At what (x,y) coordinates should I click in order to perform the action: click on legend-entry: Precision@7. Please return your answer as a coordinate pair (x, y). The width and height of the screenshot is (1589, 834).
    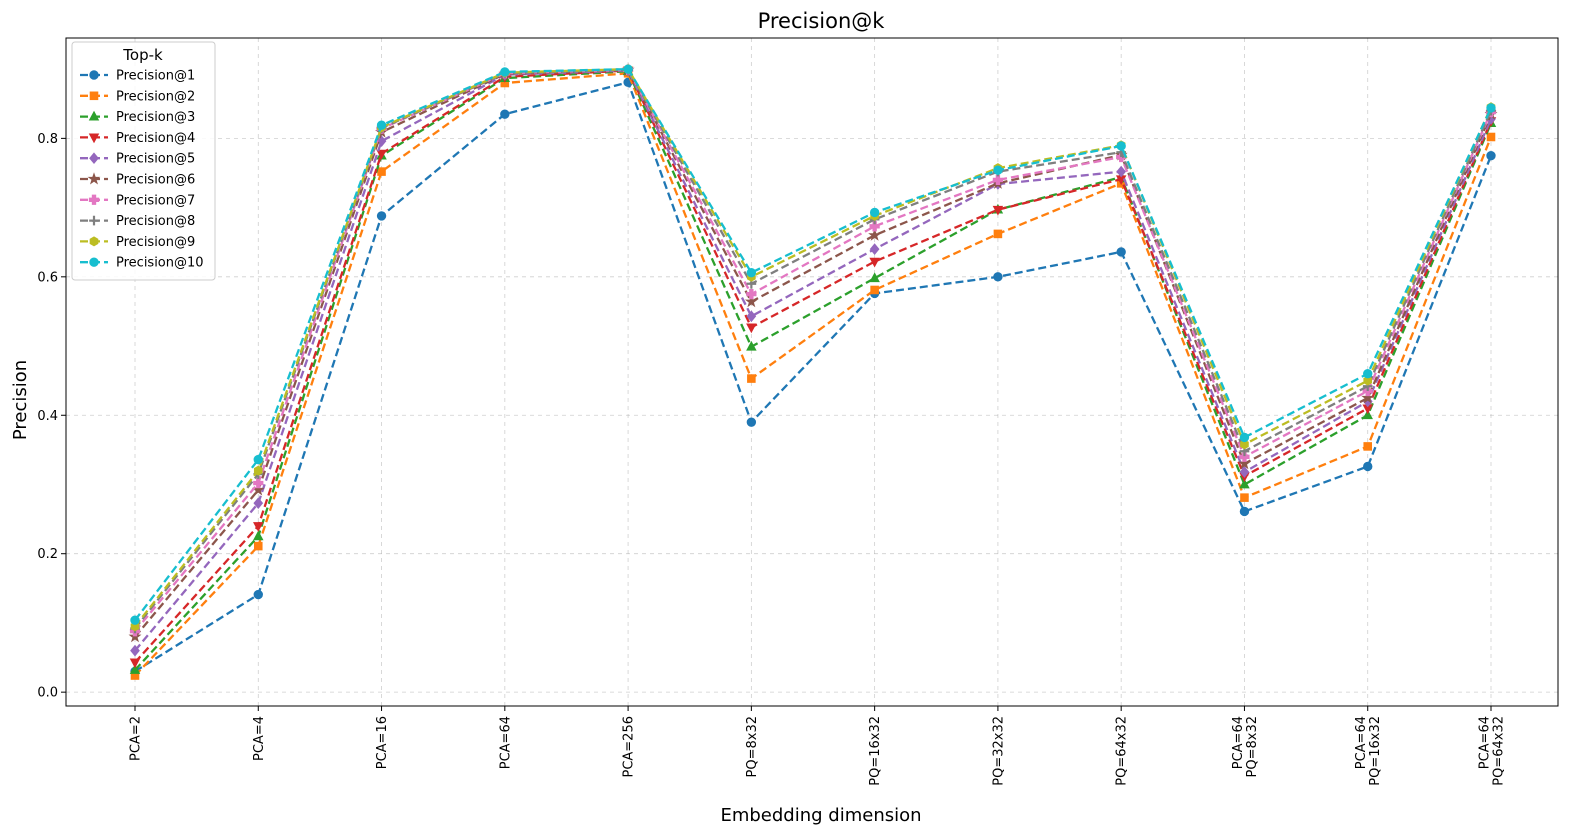
    Looking at the image, I should click on (137, 200).